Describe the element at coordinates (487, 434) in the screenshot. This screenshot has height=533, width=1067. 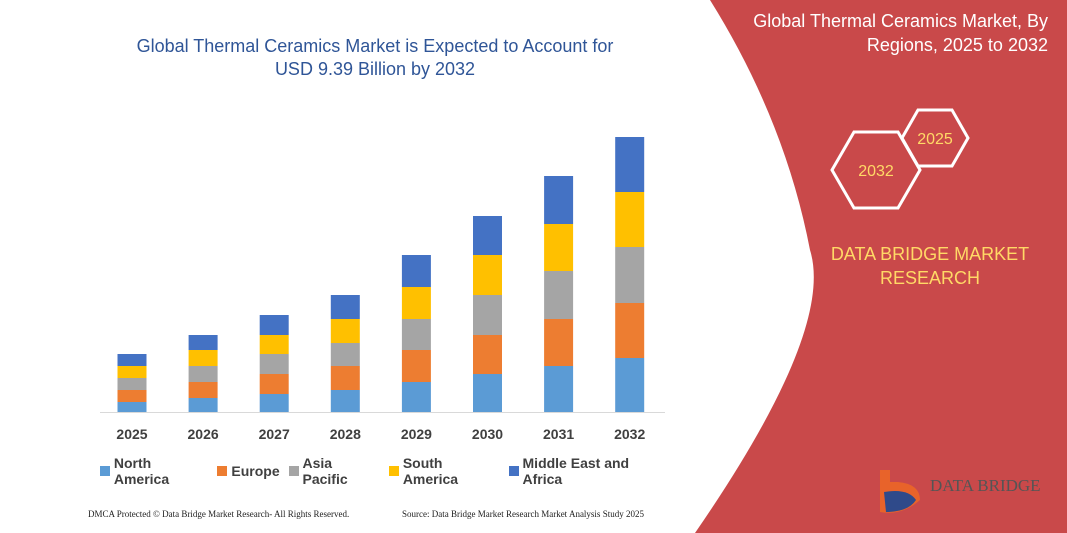
I see `x-tick-label: 2030` at that location.